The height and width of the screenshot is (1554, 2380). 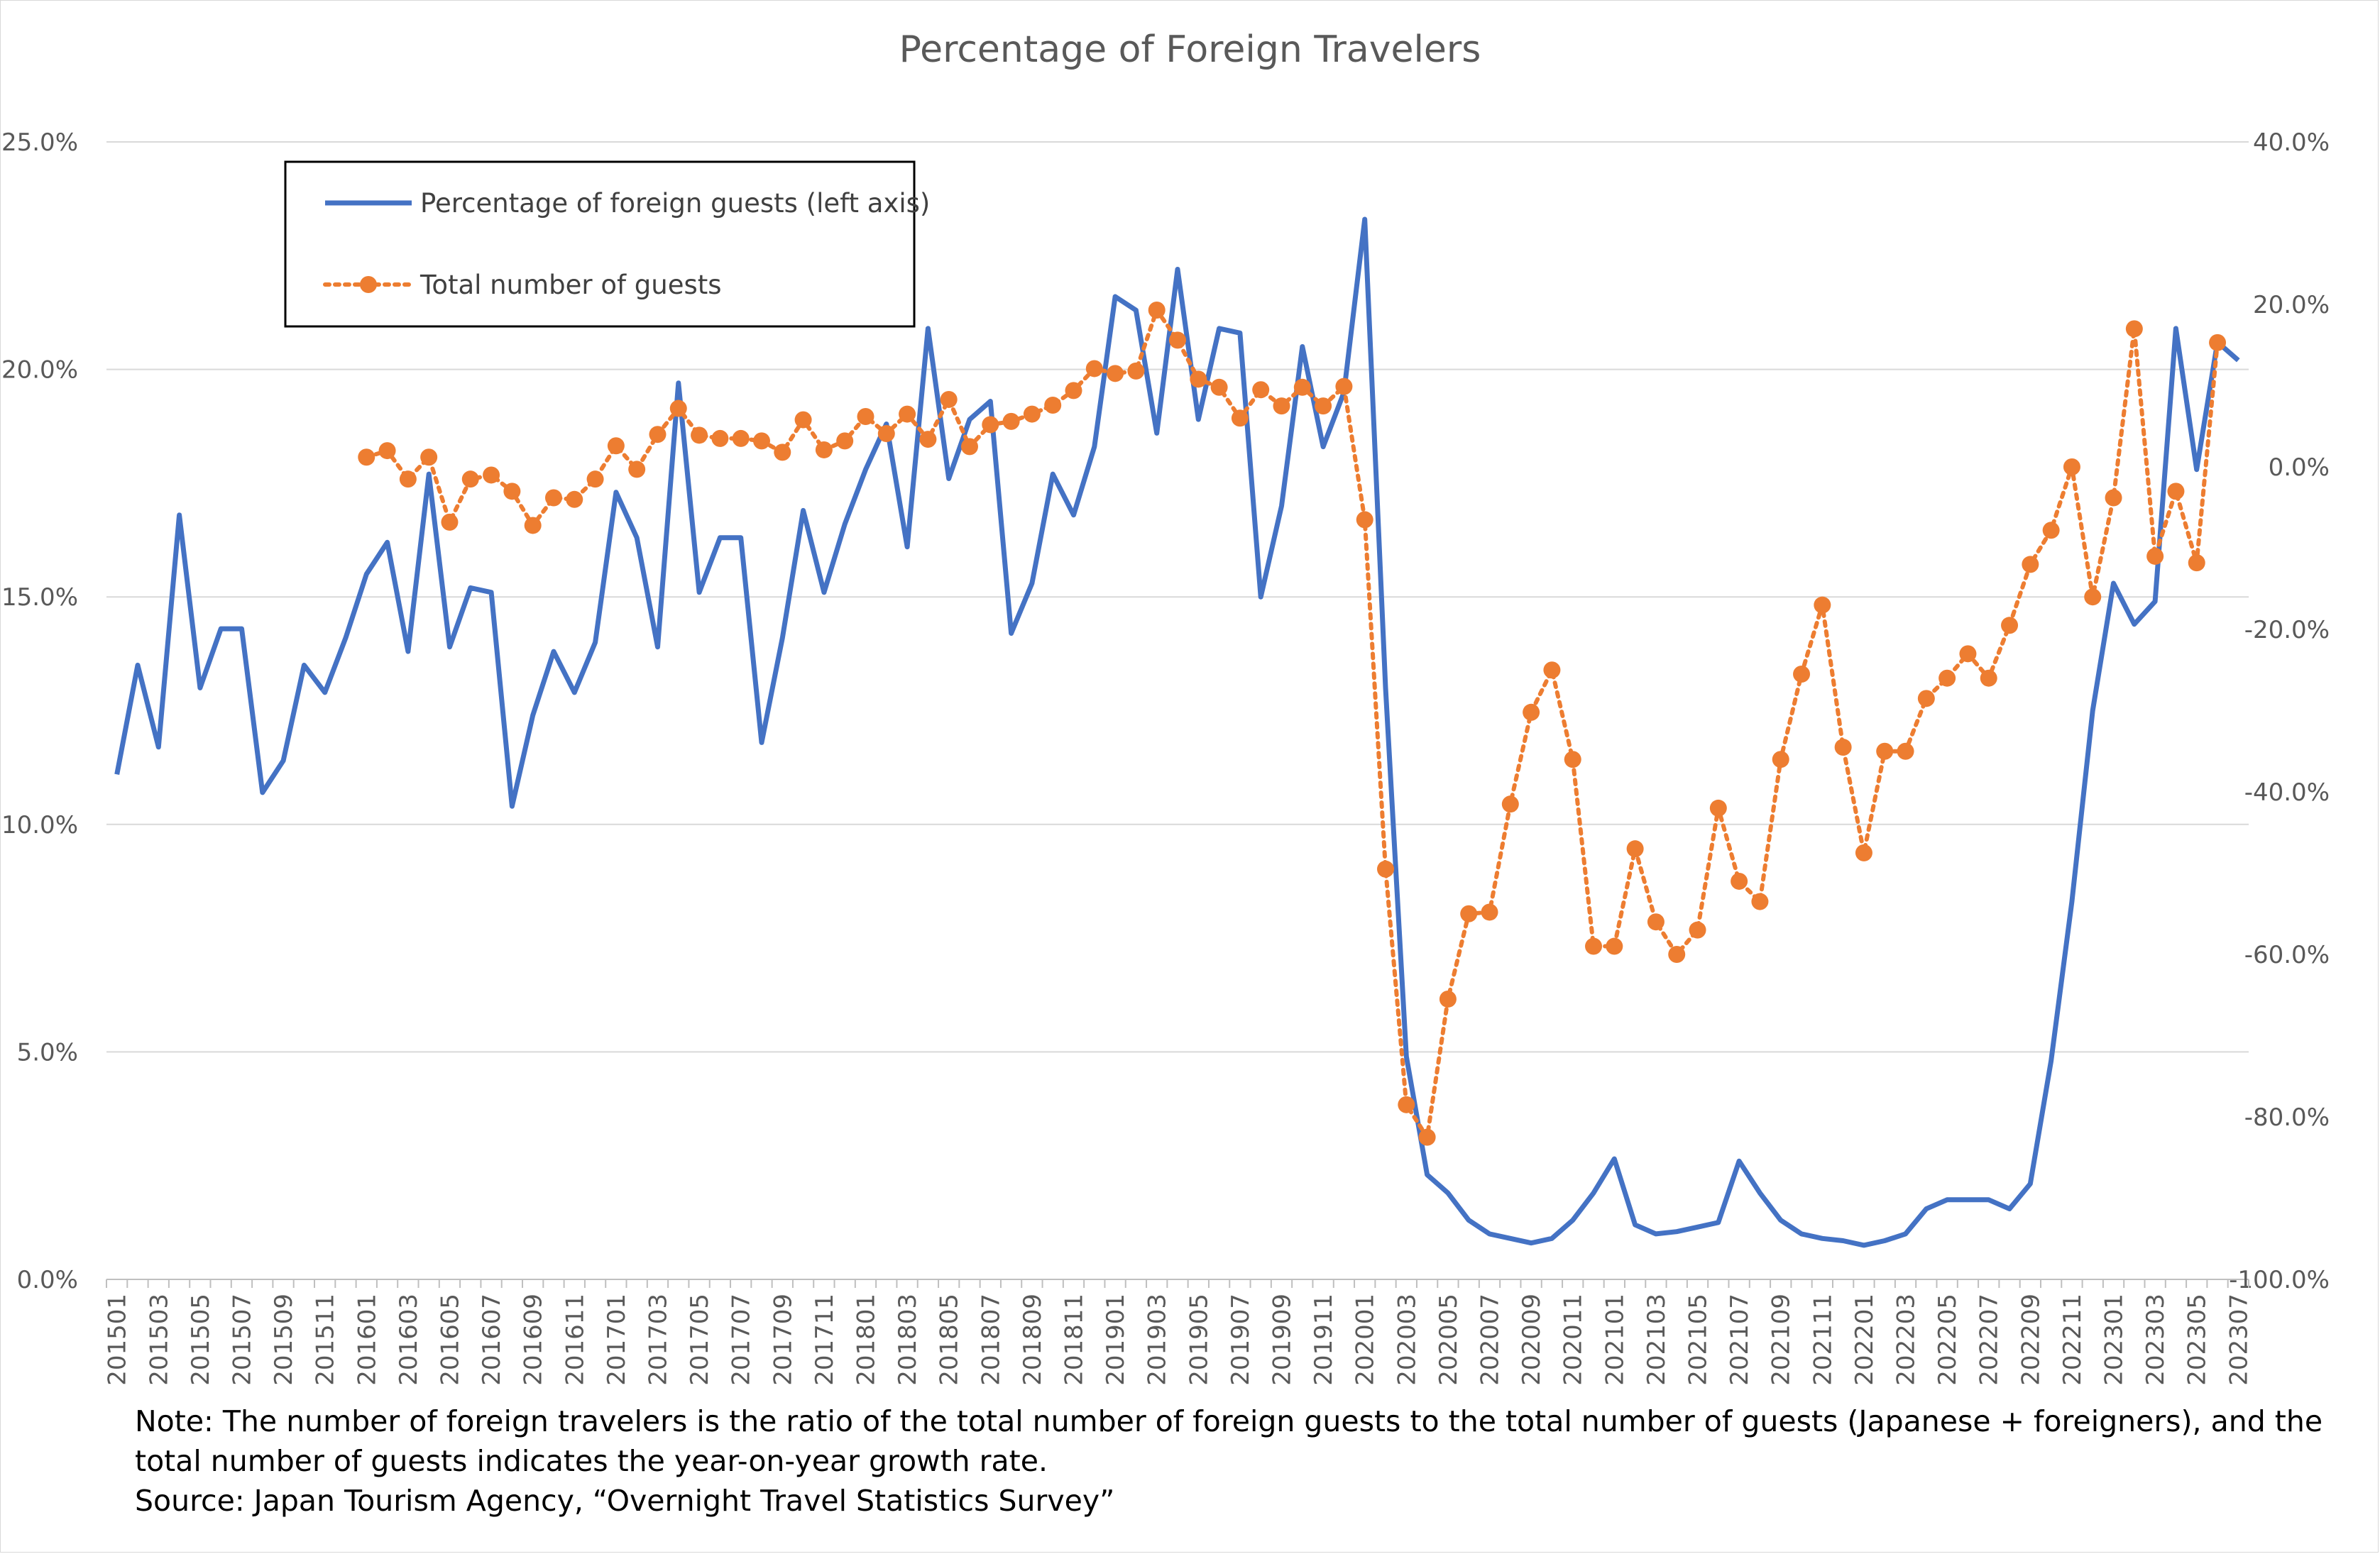 What do you see at coordinates (1782, 1340) in the screenshot?
I see `x-tick-label: 202109` at bounding box center [1782, 1340].